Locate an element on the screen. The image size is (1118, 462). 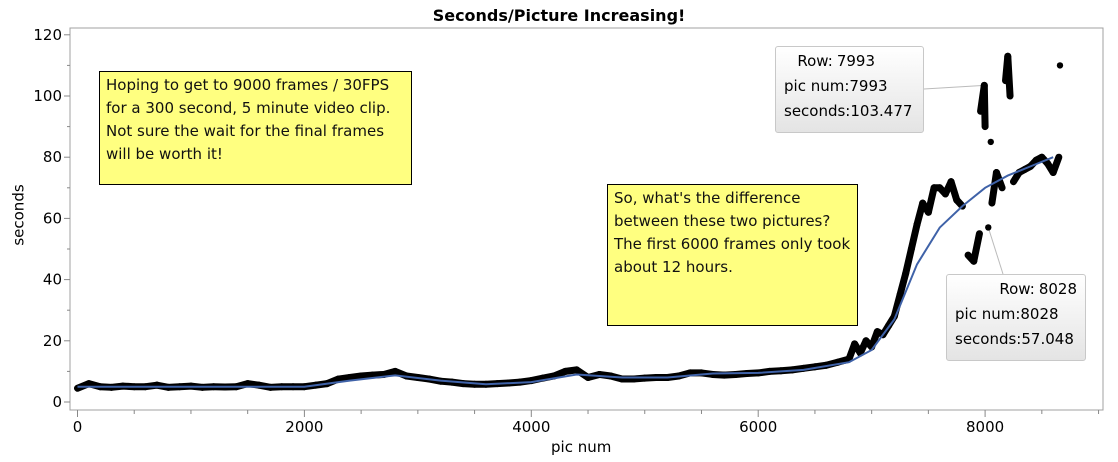
y-tick-label: 40 is located at coordinates (52, 280).